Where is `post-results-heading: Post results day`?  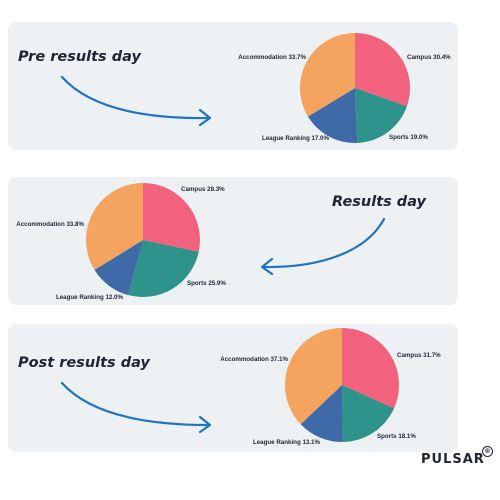
post-results-heading: Post results day is located at coordinates (84, 363).